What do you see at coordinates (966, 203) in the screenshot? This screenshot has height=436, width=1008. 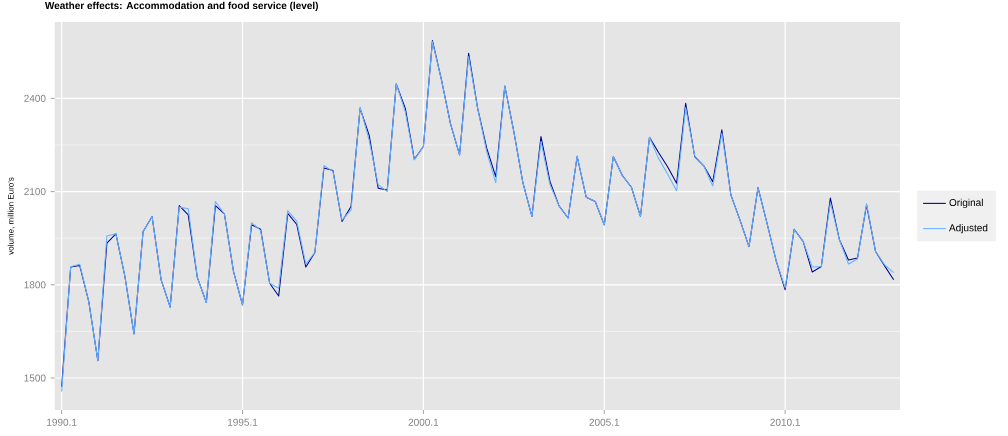 I see `legend-label: Original` at bounding box center [966, 203].